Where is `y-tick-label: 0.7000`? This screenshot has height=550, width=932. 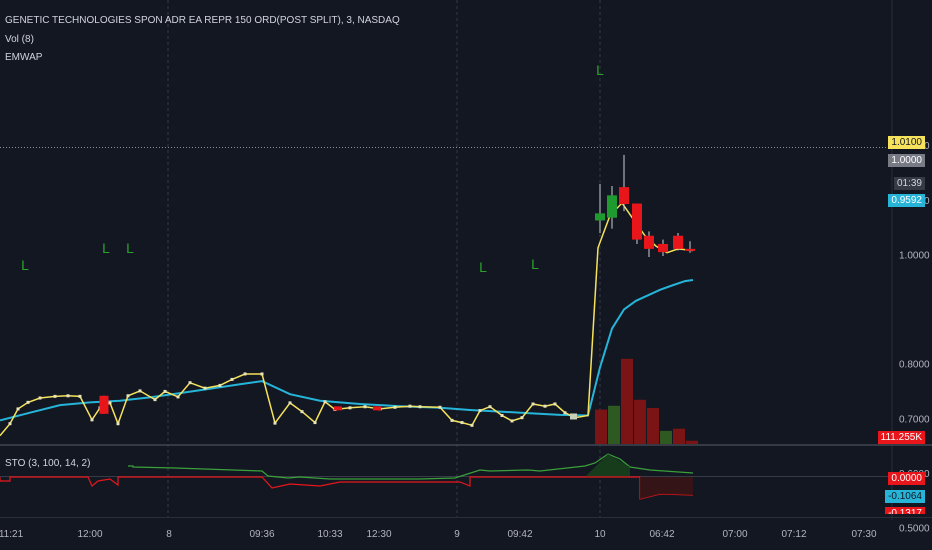 y-tick-label: 0.7000 is located at coordinates (914, 419).